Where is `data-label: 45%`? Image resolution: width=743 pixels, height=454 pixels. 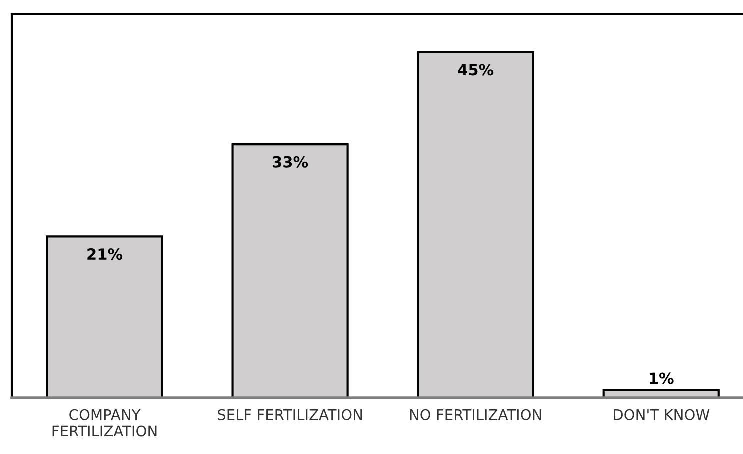
data-label: 45% is located at coordinates (476, 70).